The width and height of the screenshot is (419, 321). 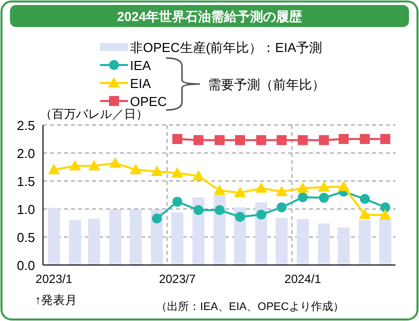 What do you see at coordinates (94, 114) in the screenshot?
I see `y-axis-title: （百万バレル／日）` at bounding box center [94, 114].